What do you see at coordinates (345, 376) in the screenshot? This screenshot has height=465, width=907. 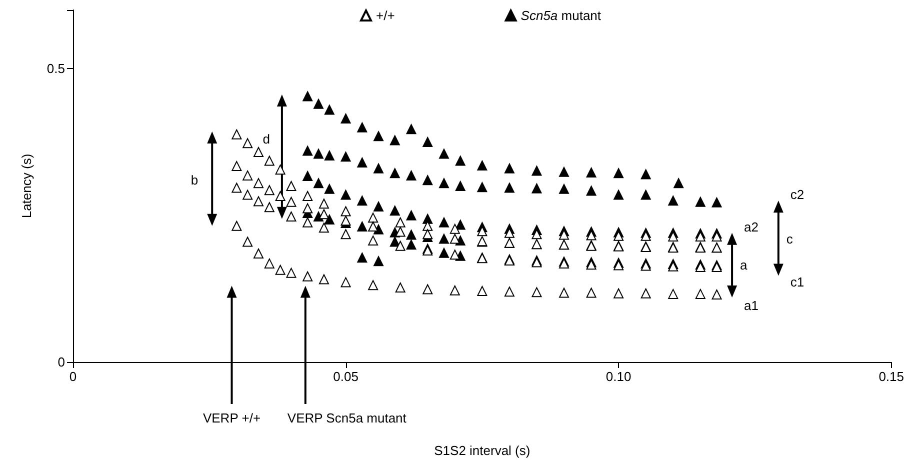 I see `x-tick-label: 0.05` at bounding box center [345, 376].